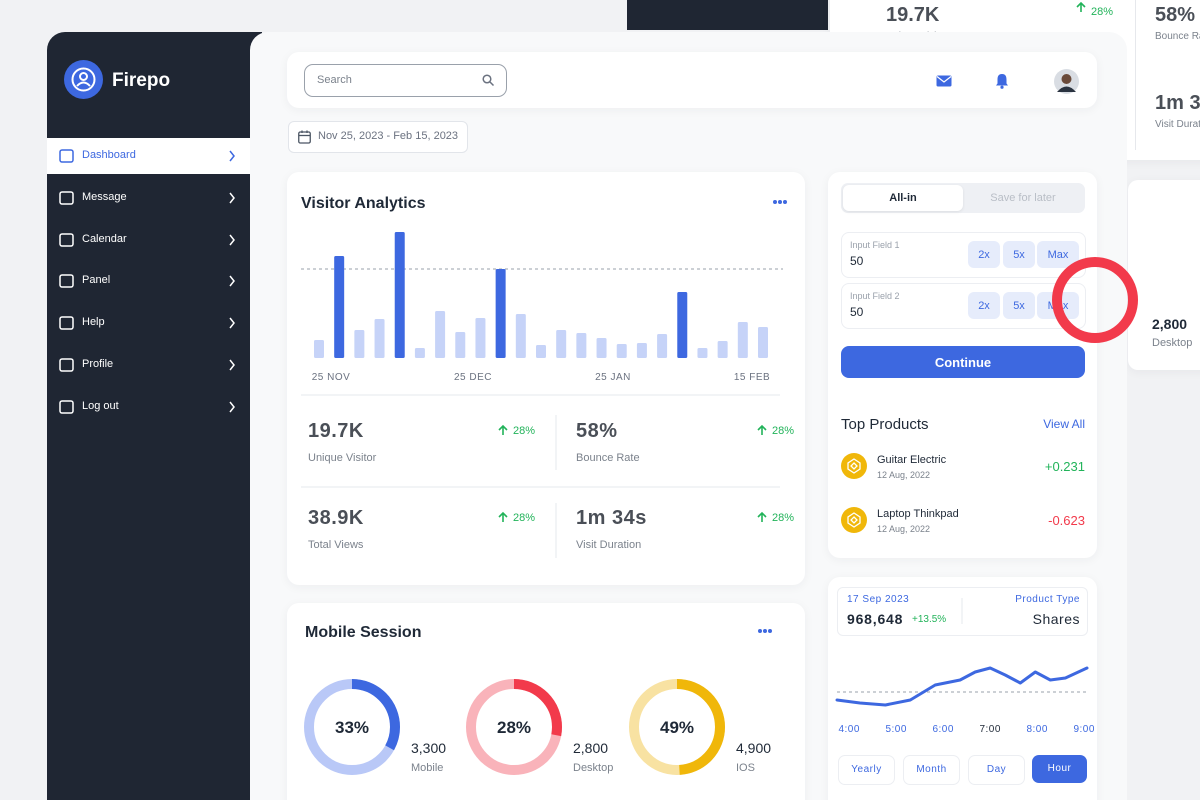 This screenshot has height=800, width=1200. Describe the element at coordinates (1064, 424) in the screenshot. I see `view-all-link: View All` at that location.